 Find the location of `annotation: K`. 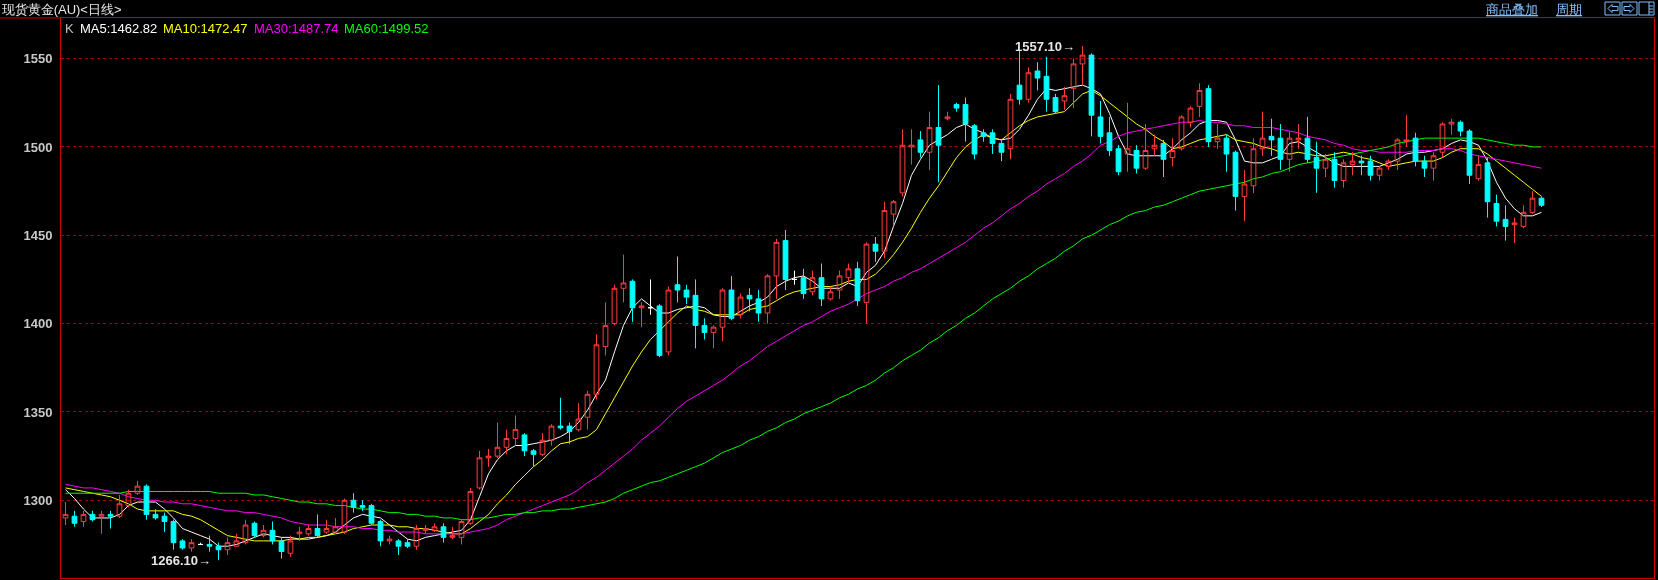

annotation: K is located at coordinates (69, 28).